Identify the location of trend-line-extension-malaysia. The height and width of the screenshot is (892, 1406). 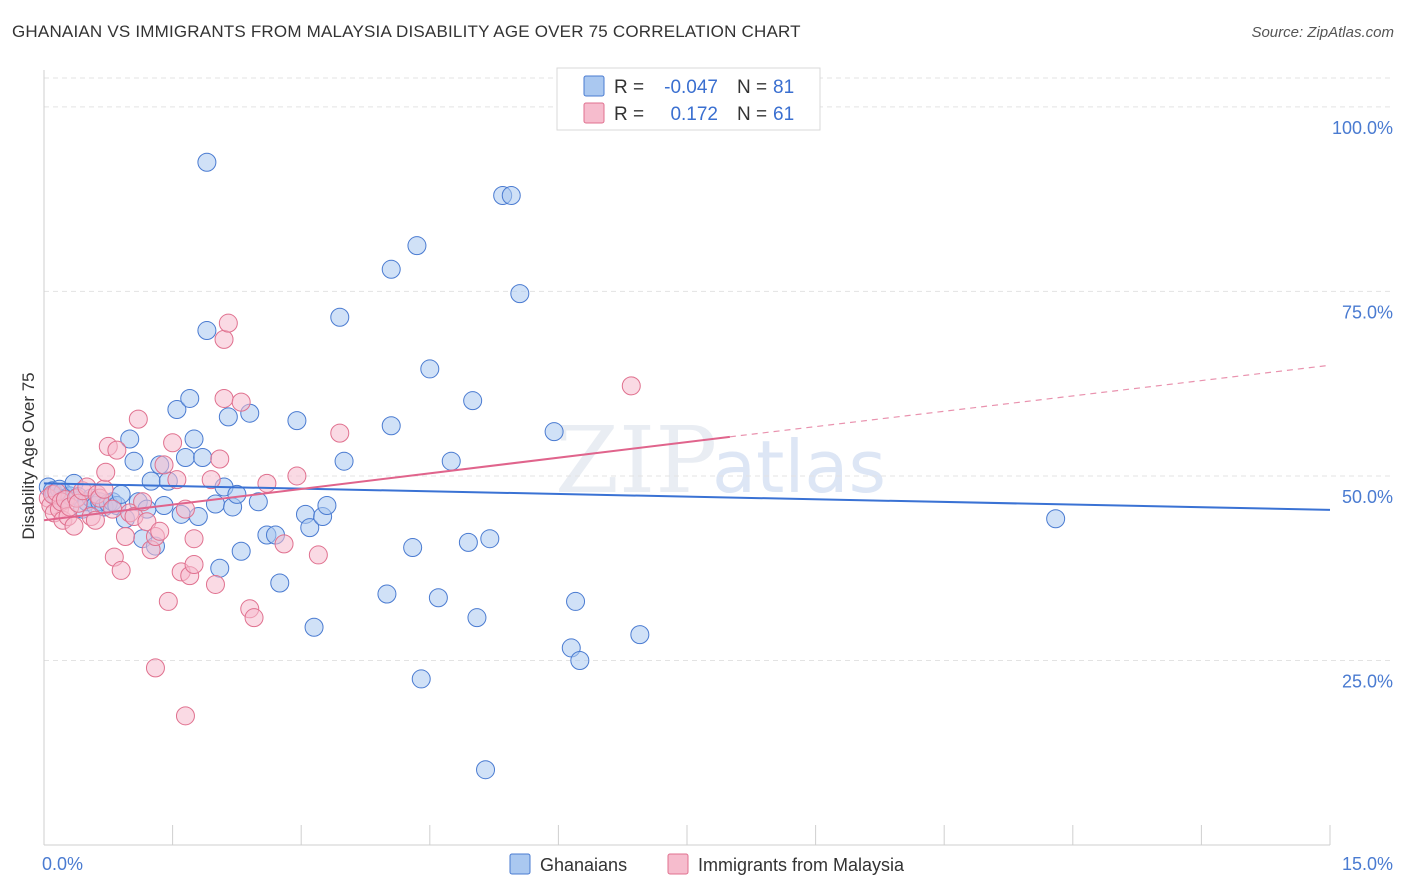
(1030, 401).